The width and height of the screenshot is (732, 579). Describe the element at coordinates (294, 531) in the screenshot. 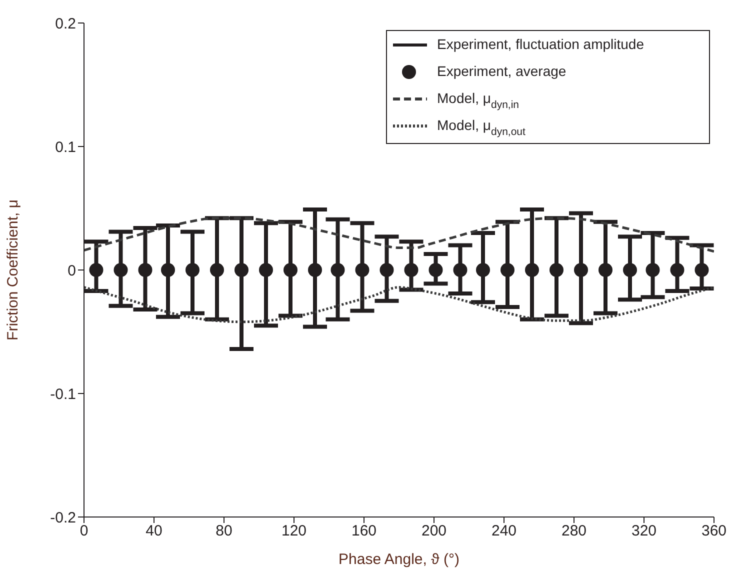

I see `x-tick-label: 120` at that location.